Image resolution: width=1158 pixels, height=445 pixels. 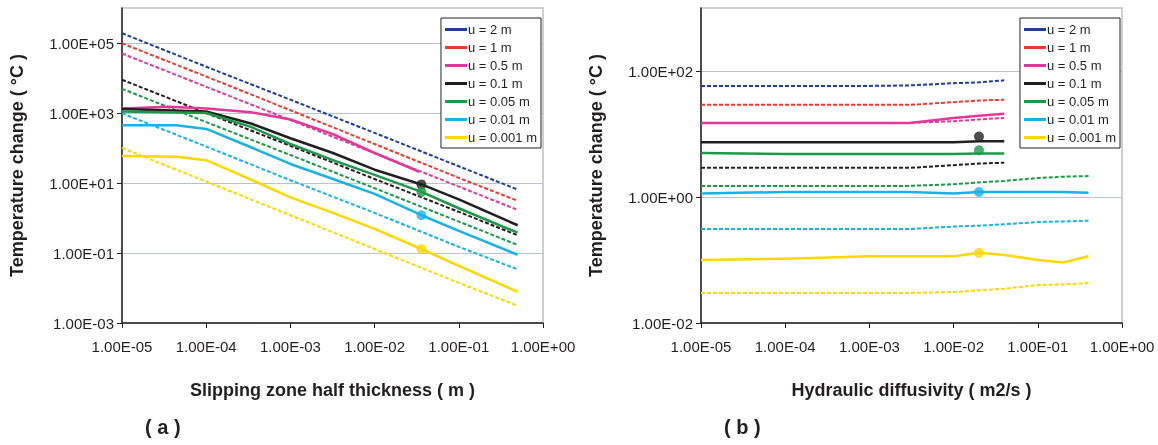 I want to click on y-tick-label: 1.00E+02, so click(x=660, y=71).